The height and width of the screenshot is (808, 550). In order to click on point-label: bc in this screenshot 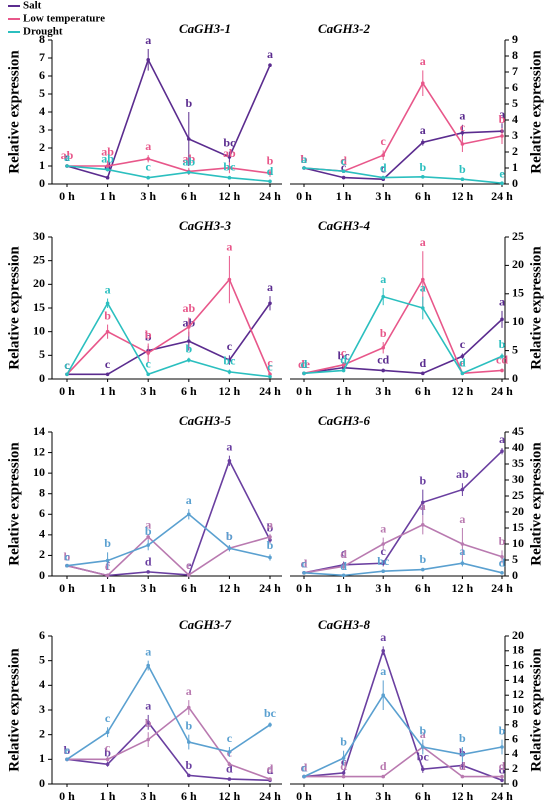, I will do `click(229, 360)`.